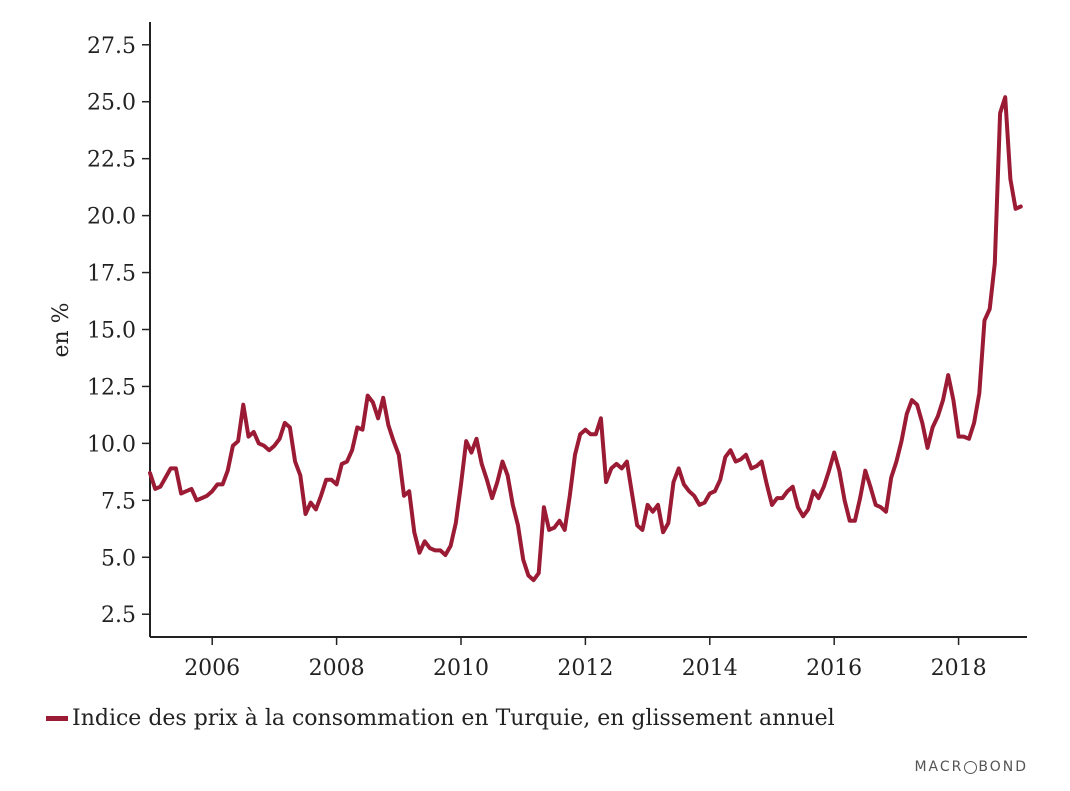 Image resolution: width=1070 pixels, height=791 pixels. Describe the element at coordinates (118, 558) in the screenshot. I see `y-tick-label: 5.0` at that location.